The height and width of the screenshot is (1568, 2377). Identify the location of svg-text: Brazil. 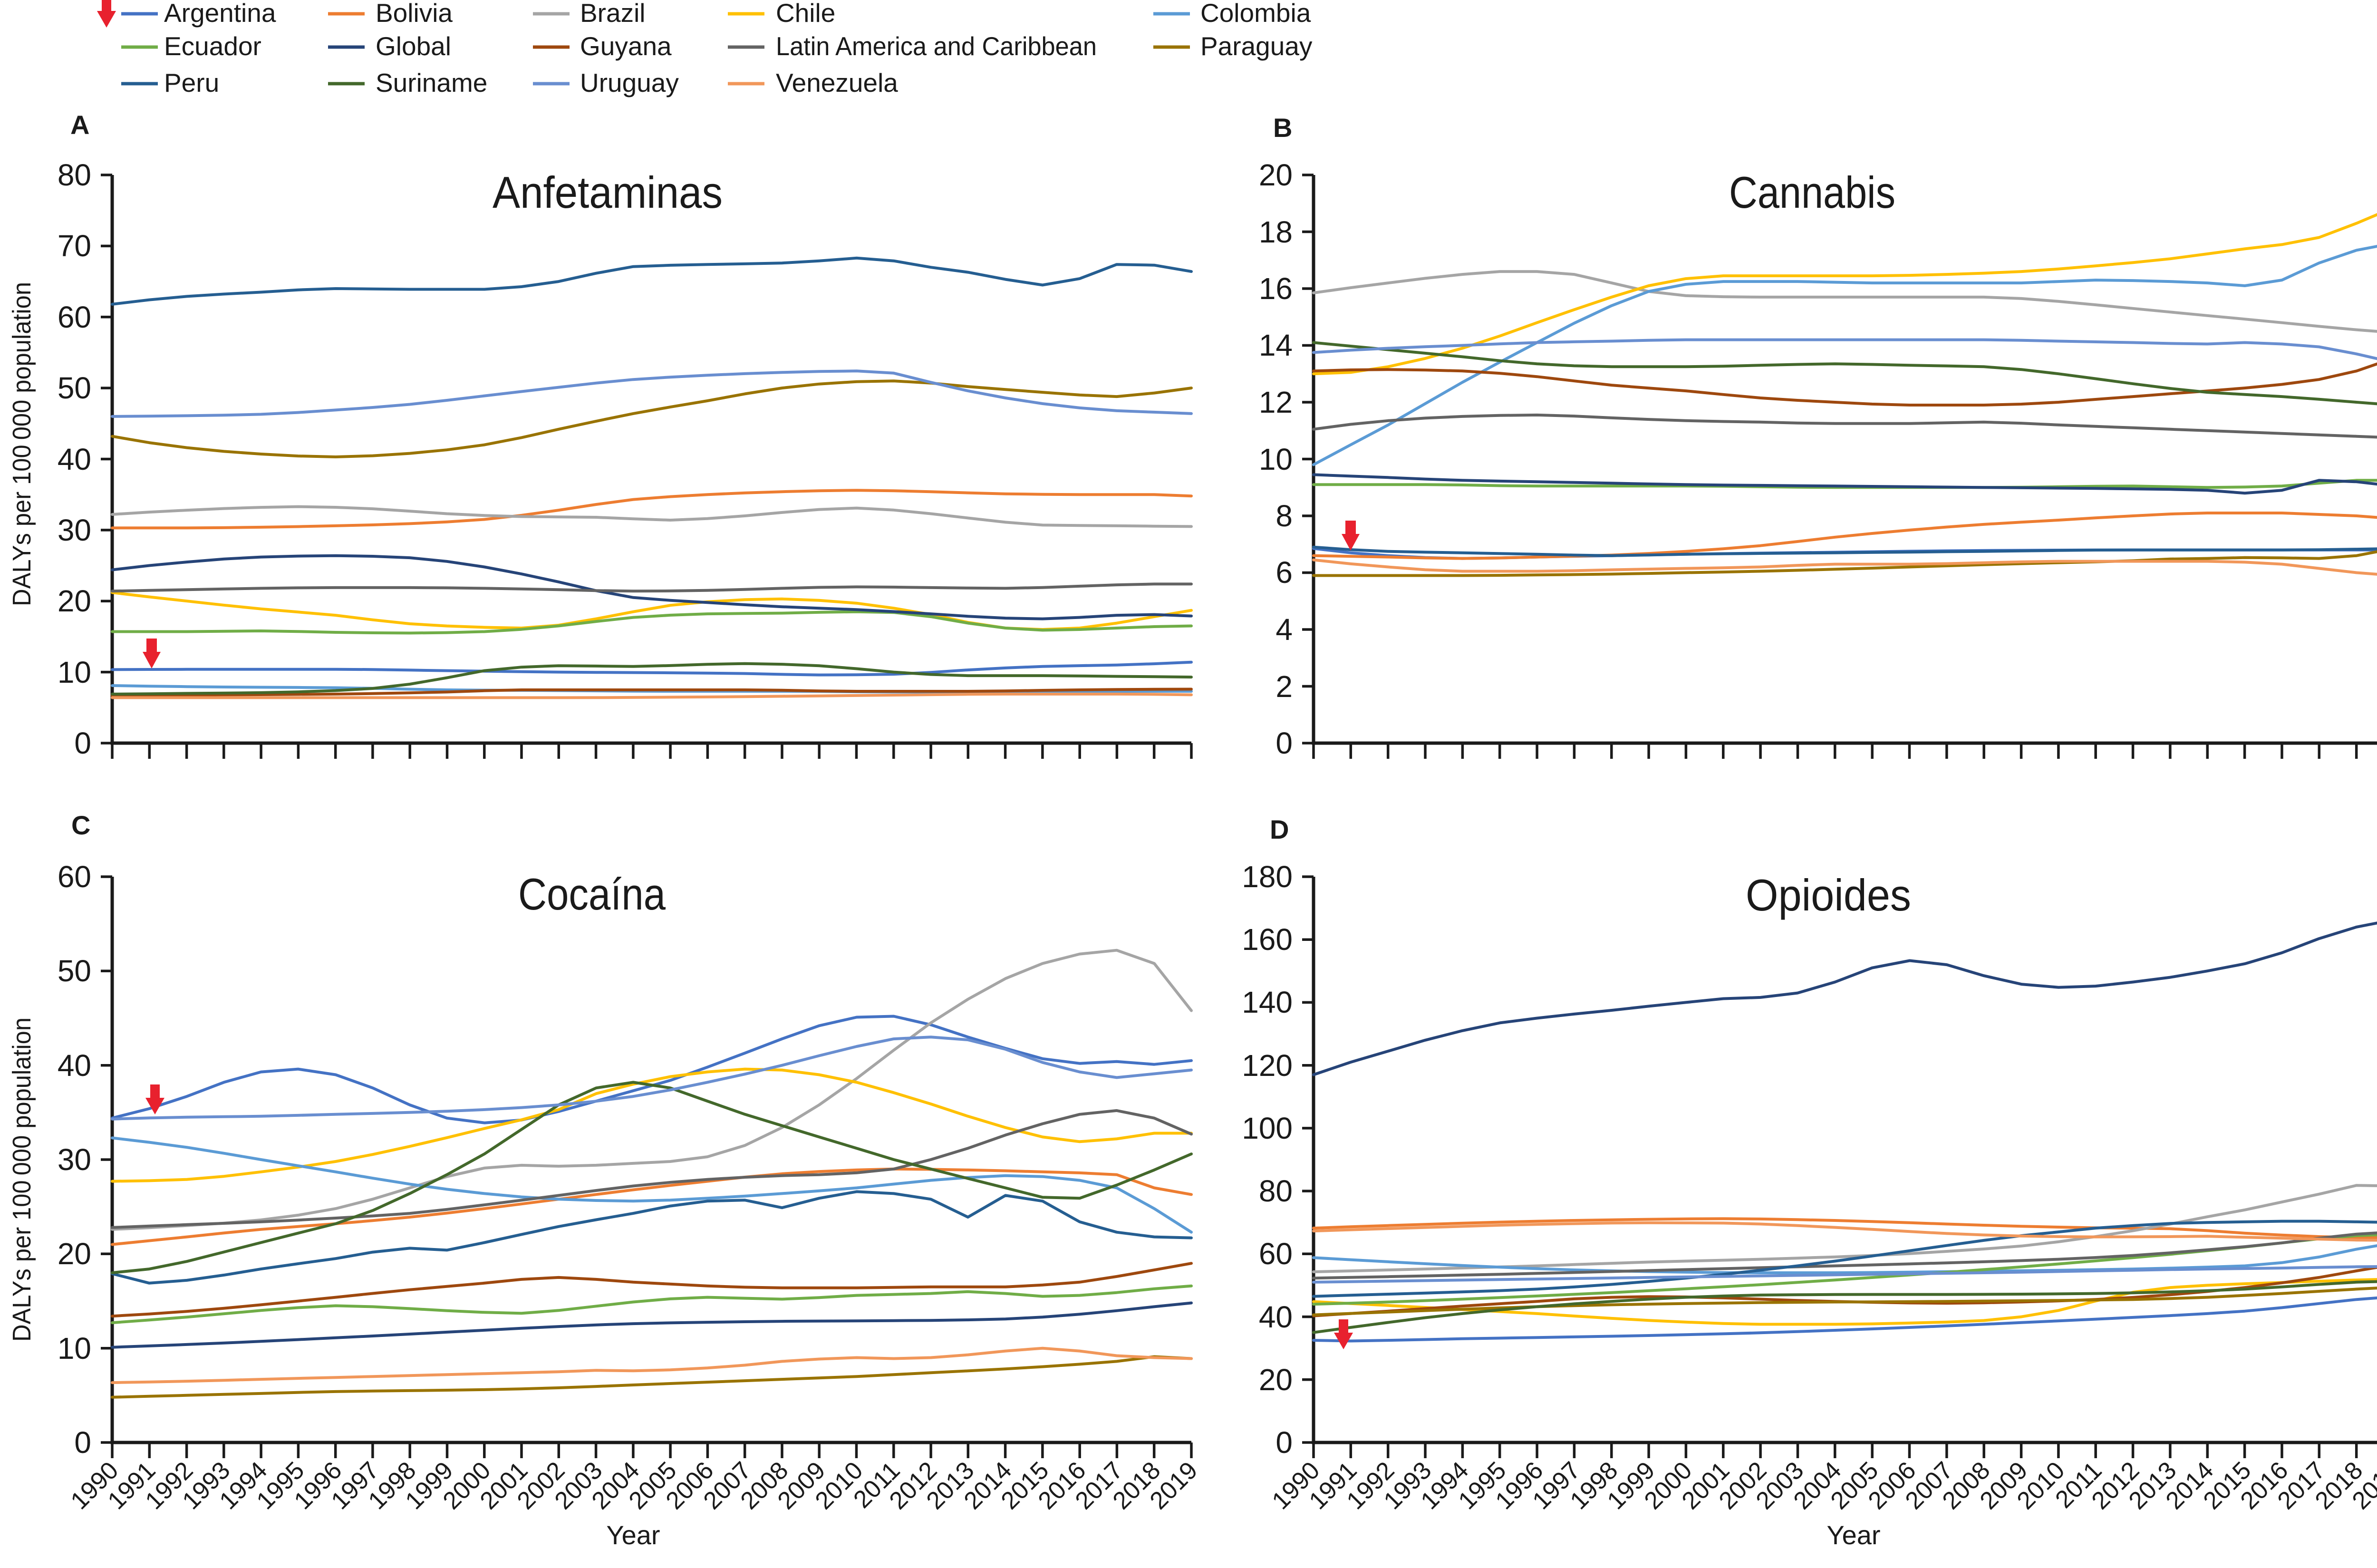
(613, 14).